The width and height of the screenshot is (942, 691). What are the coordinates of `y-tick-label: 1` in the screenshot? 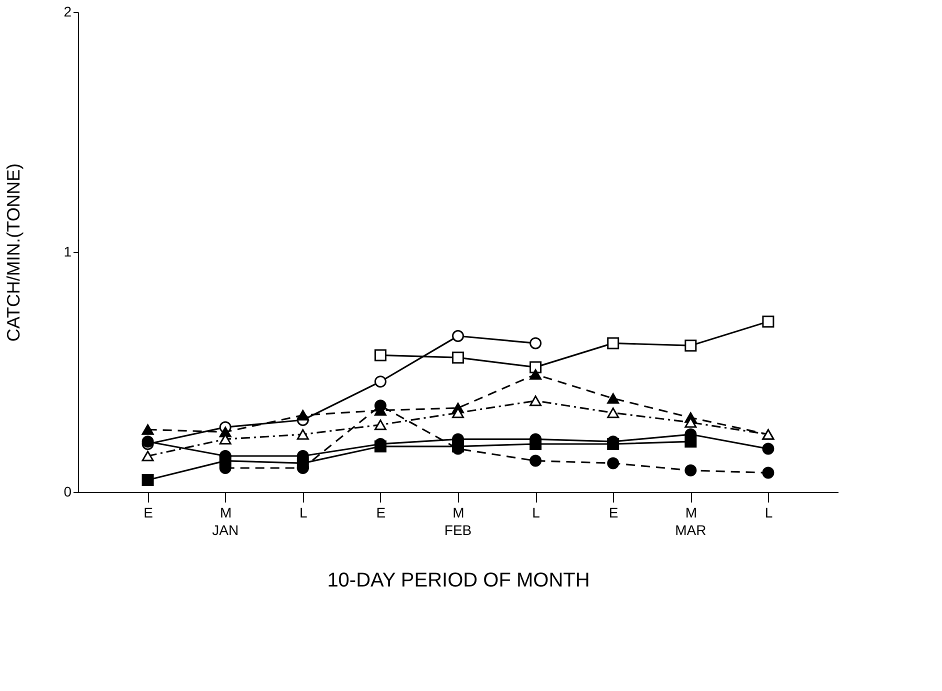 It's located at (68, 252).